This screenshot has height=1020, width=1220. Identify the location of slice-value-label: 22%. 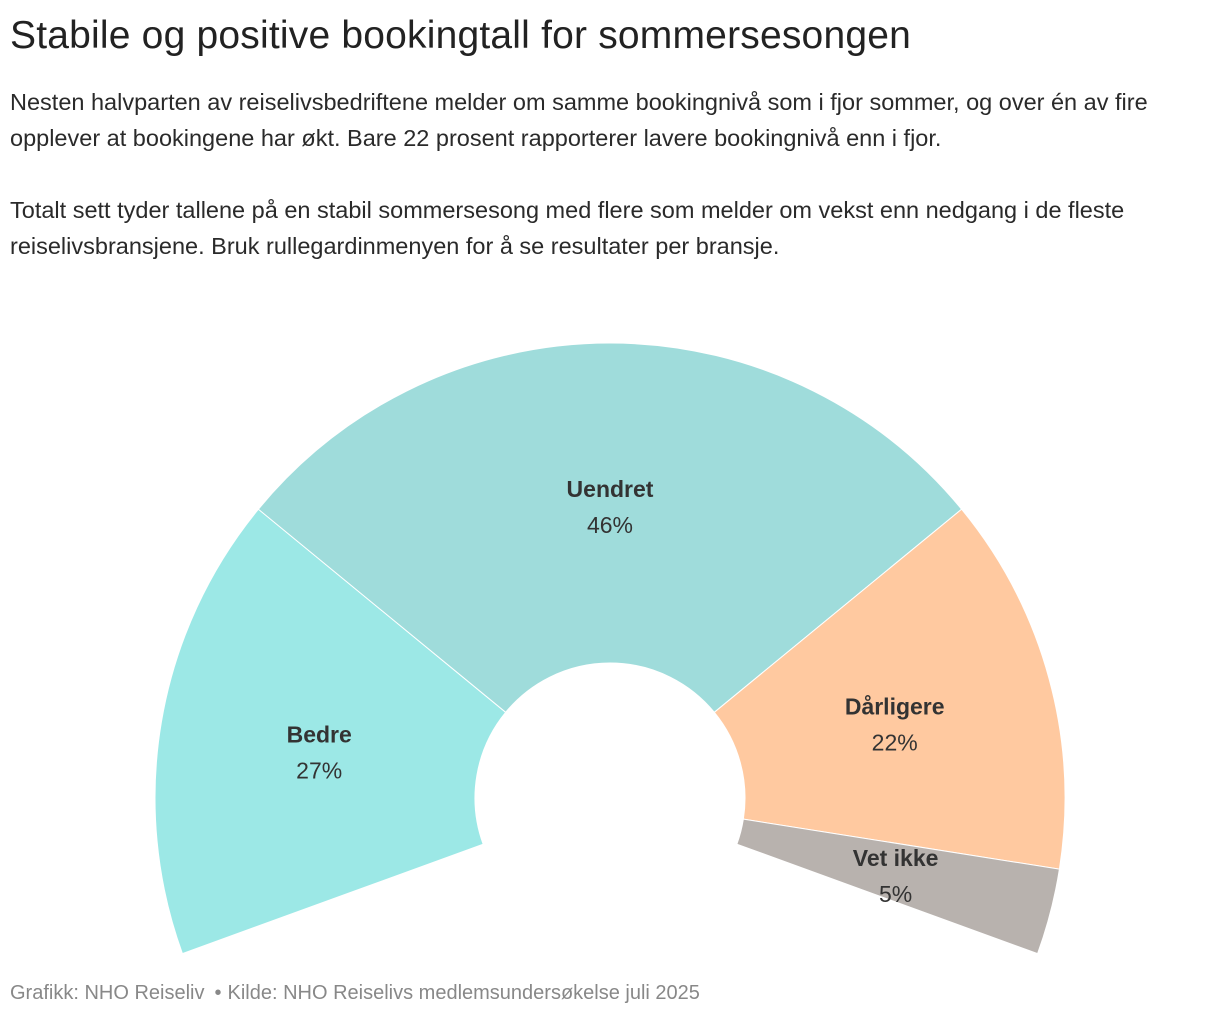
(895, 743).